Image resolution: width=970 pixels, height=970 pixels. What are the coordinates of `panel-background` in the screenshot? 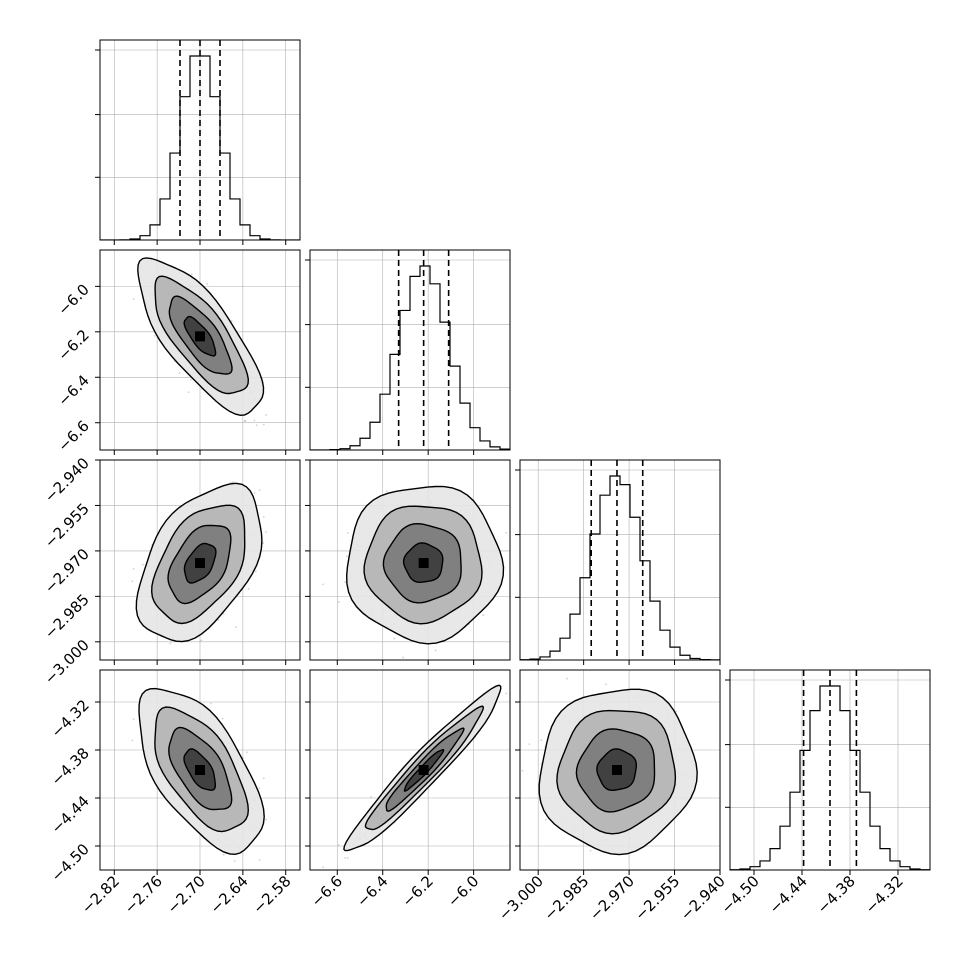 It's located at (620, 560).